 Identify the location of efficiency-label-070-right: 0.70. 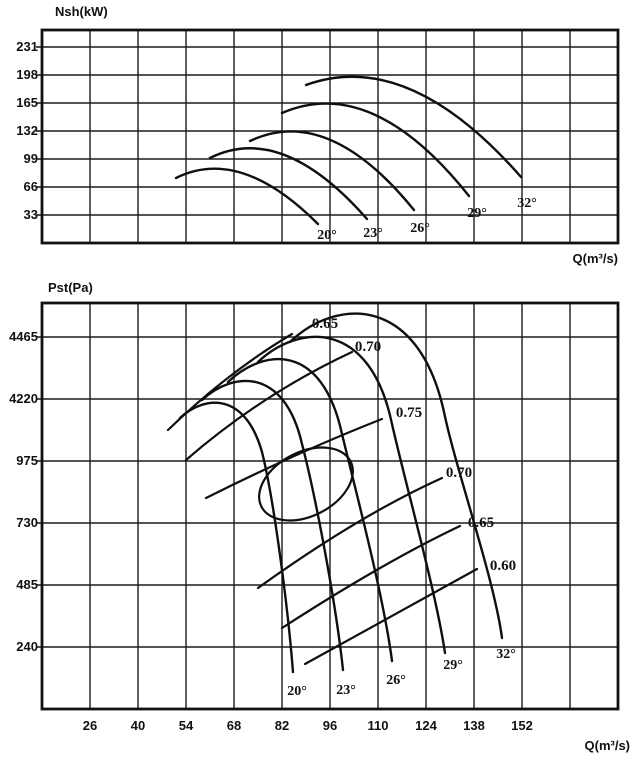
(459, 473).